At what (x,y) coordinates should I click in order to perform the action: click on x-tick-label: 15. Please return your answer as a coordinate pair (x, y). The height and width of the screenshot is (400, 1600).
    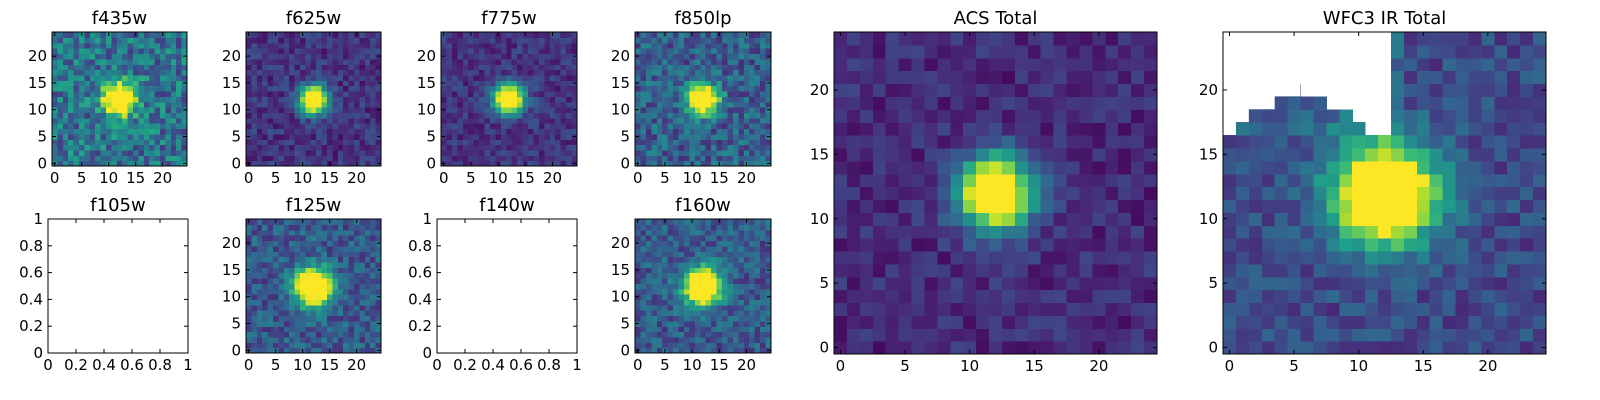
    Looking at the image, I should click on (525, 178).